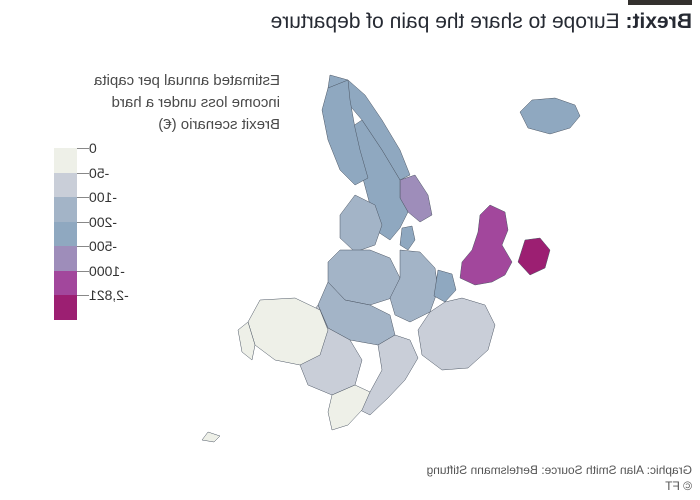 Image resolution: width=700 pixels, height=500 pixels. What do you see at coordinates (389, 375) in the screenshot?
I see `region-italy` at bounding box center [389, 375].